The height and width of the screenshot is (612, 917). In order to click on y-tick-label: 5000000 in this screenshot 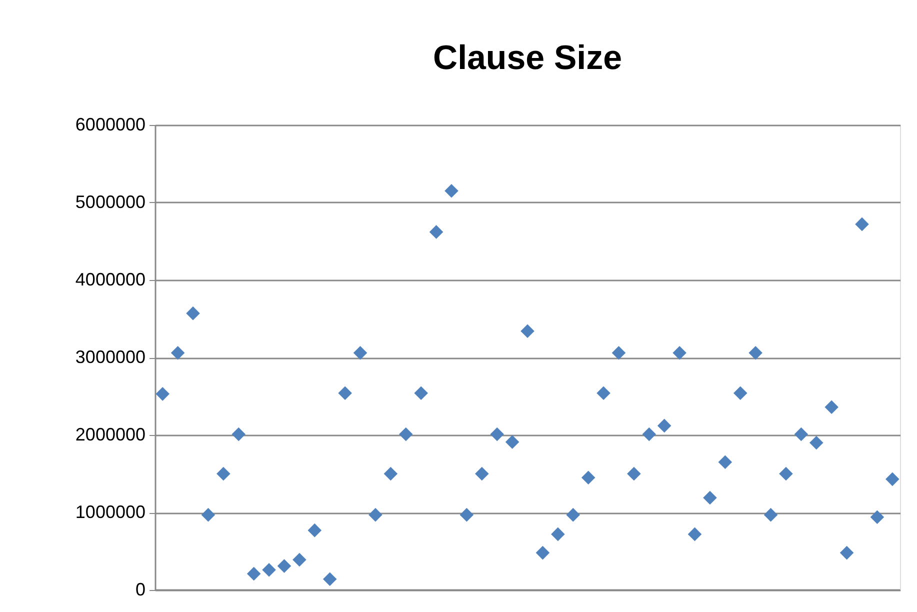, I will do `click(110, 202)`.